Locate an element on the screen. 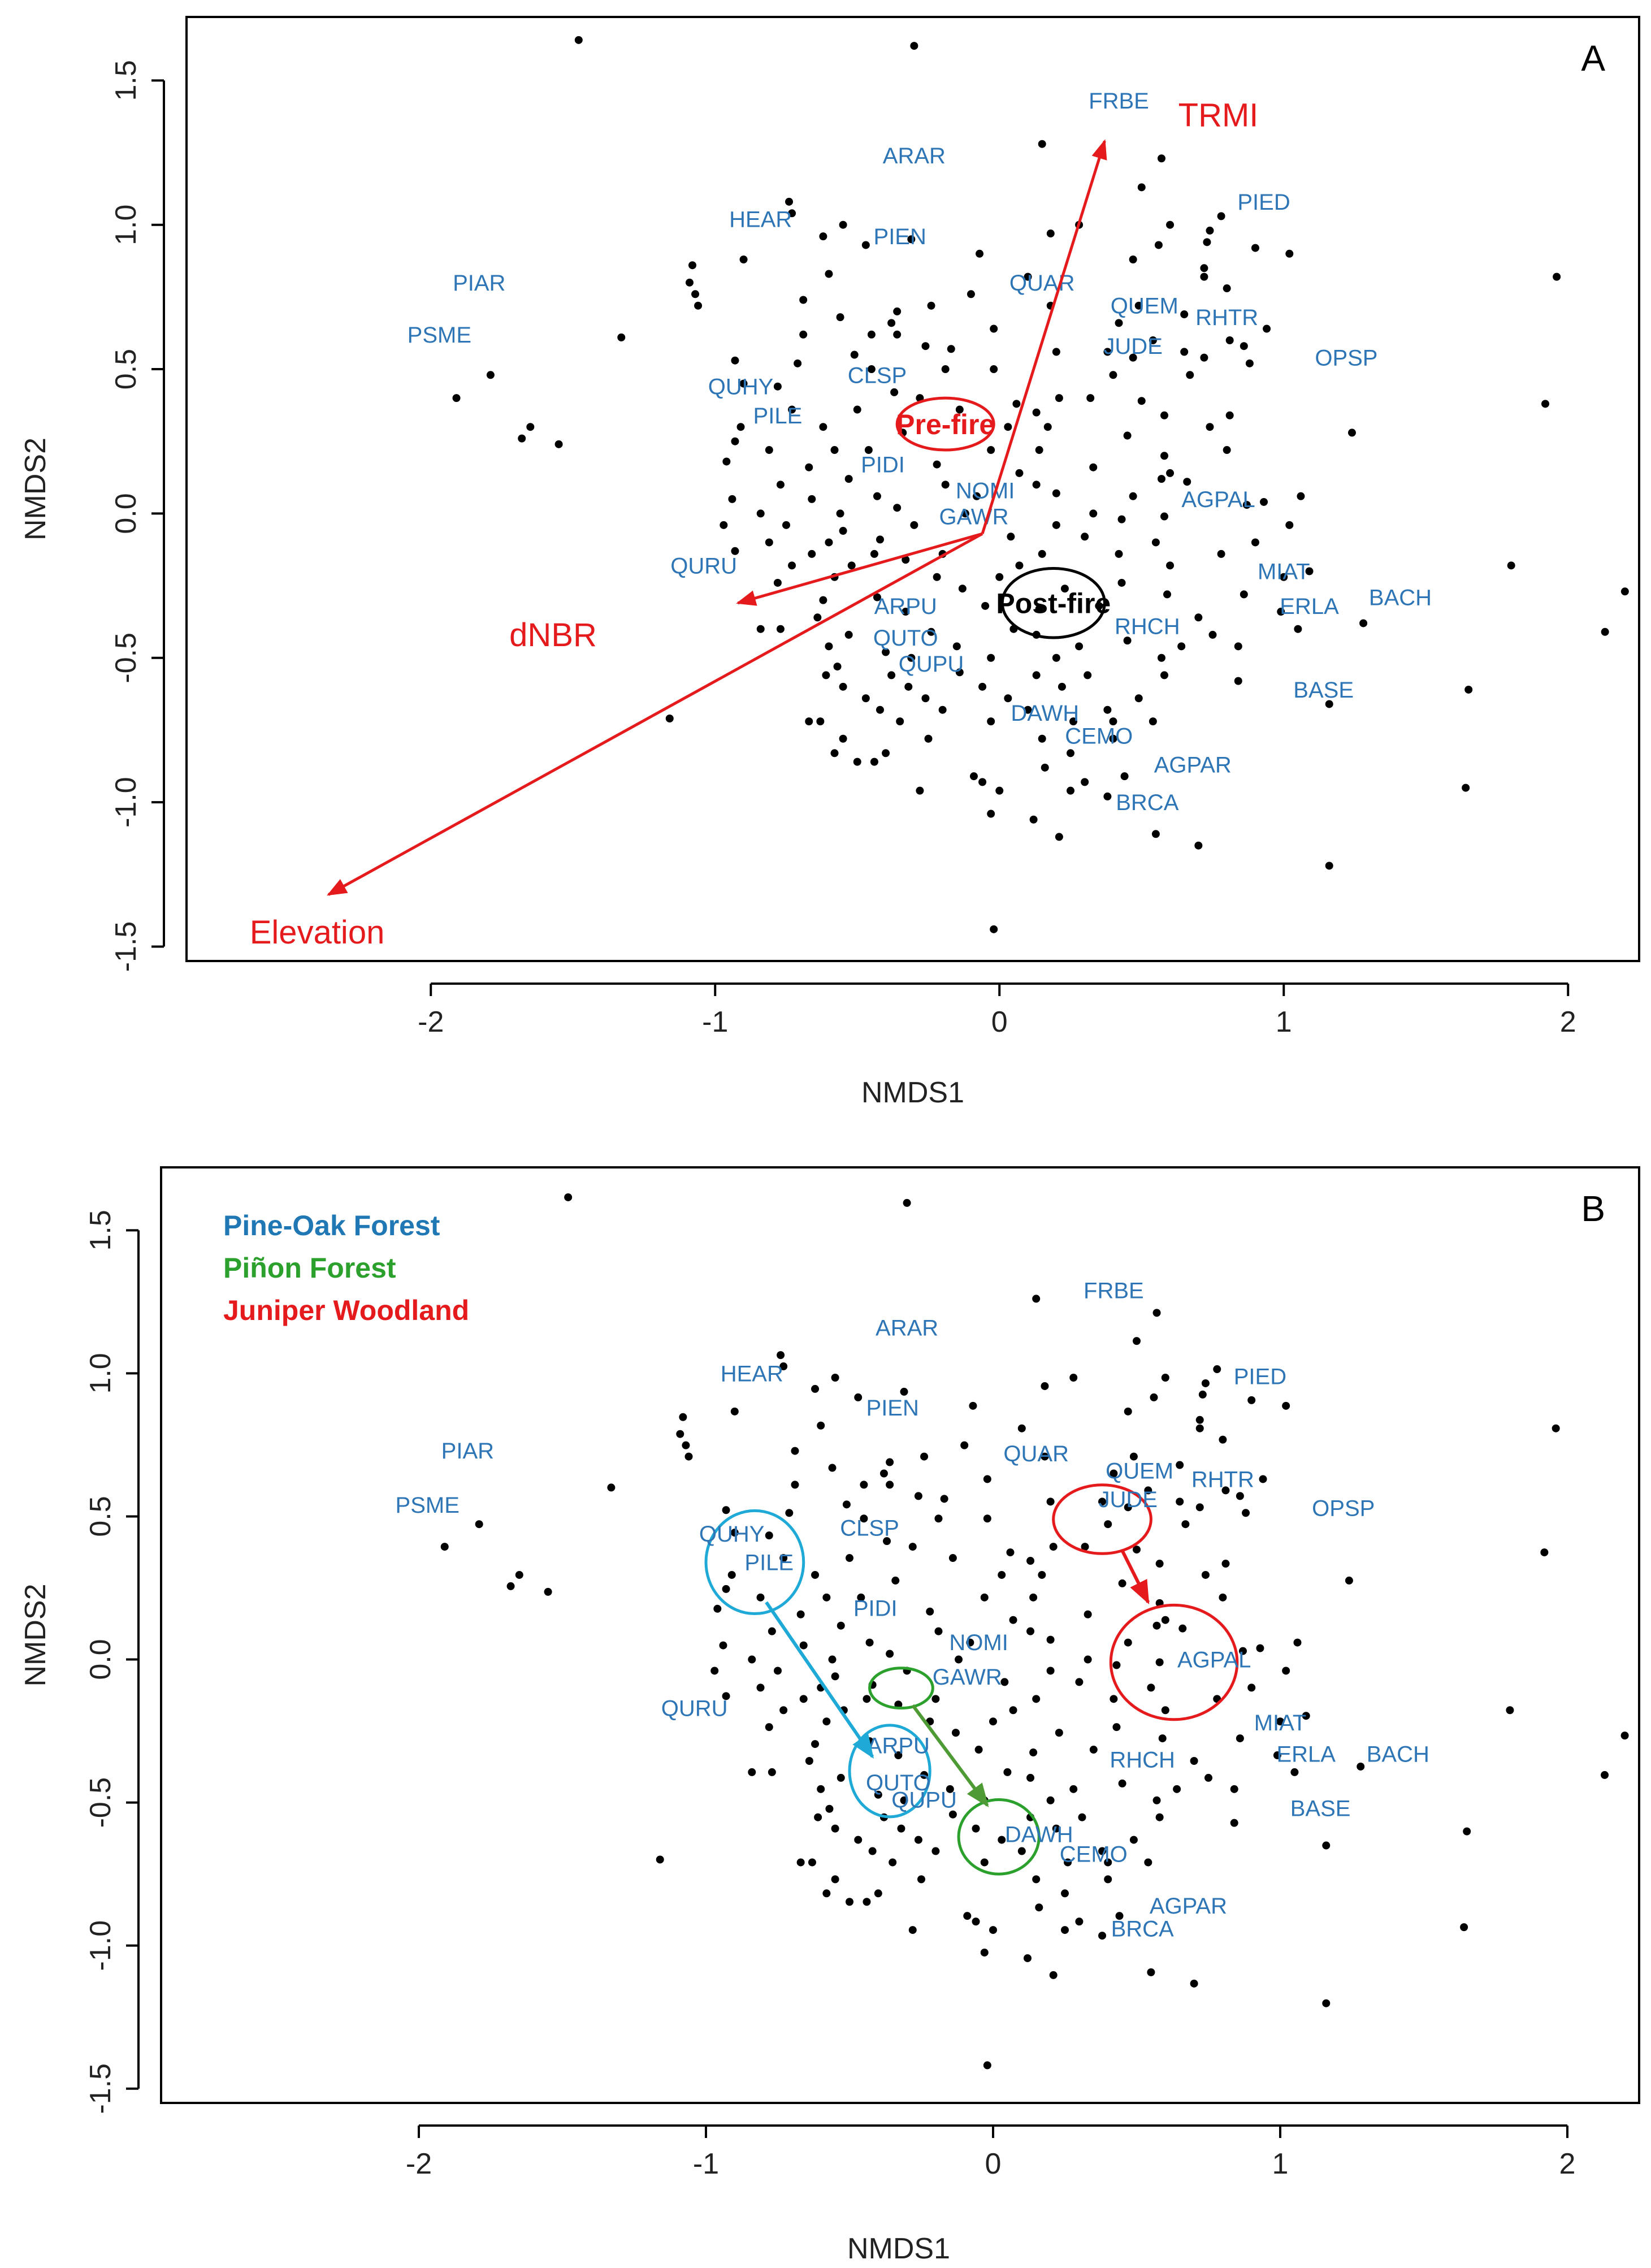 Image resolution: width=1651 pixels, height=2268 pixels. species-label: AGPAL is located at coordinates (1214, 1660).